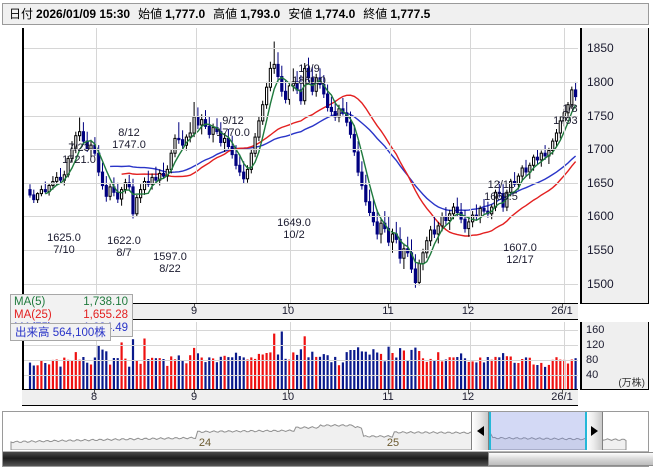  What do you see at coordinates (335, 14) in the screenshot?
I see `low-value: 1,774.0` at bounding box center [335, 14].